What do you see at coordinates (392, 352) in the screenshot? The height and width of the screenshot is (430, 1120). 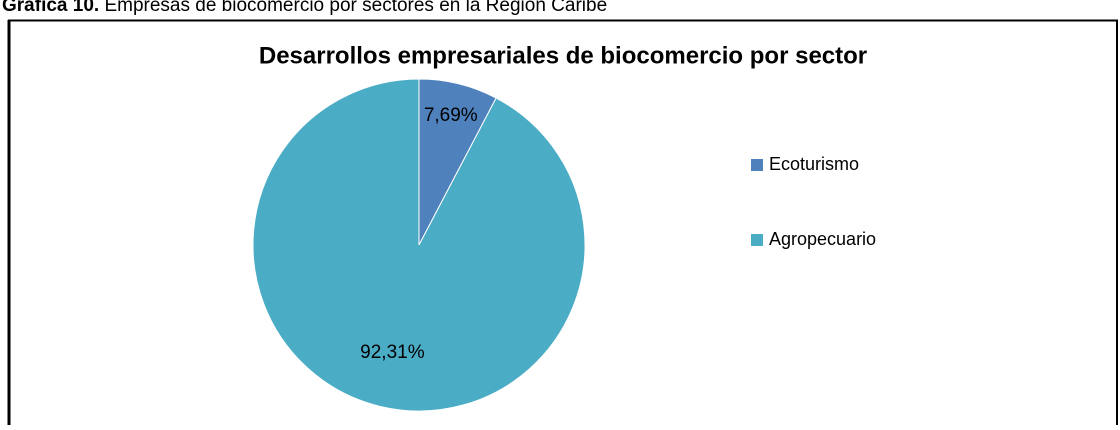 I see `data-label: 92,31%` at bounding box center [392, 352].